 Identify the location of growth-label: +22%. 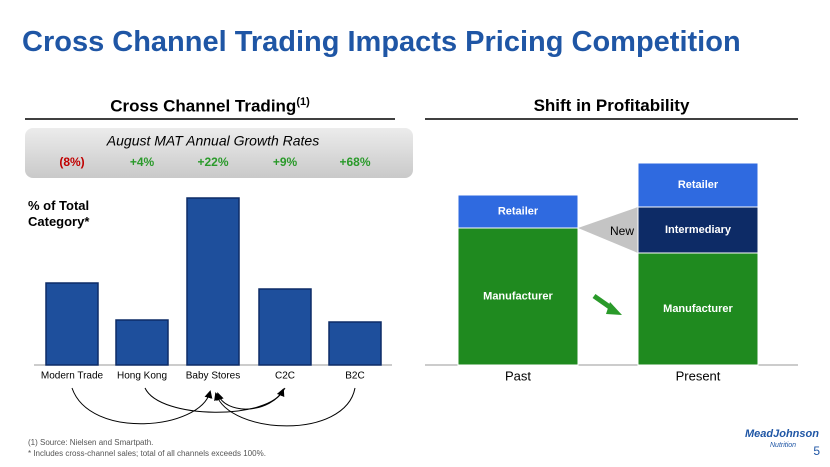
(212, 162).